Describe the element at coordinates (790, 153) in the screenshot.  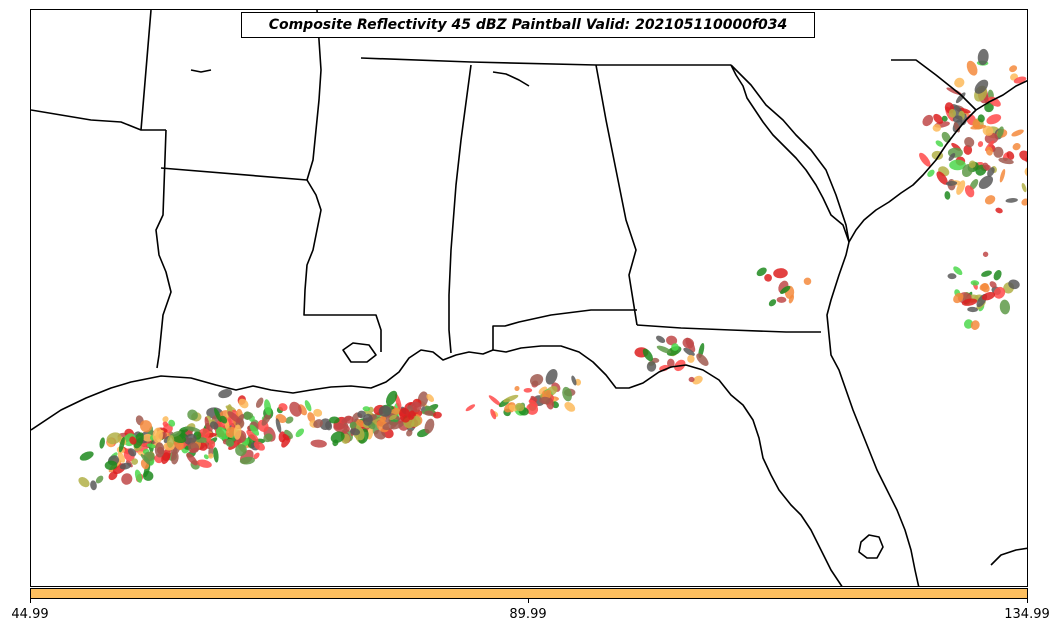
I see `coastline-carolinas-north` at that location.